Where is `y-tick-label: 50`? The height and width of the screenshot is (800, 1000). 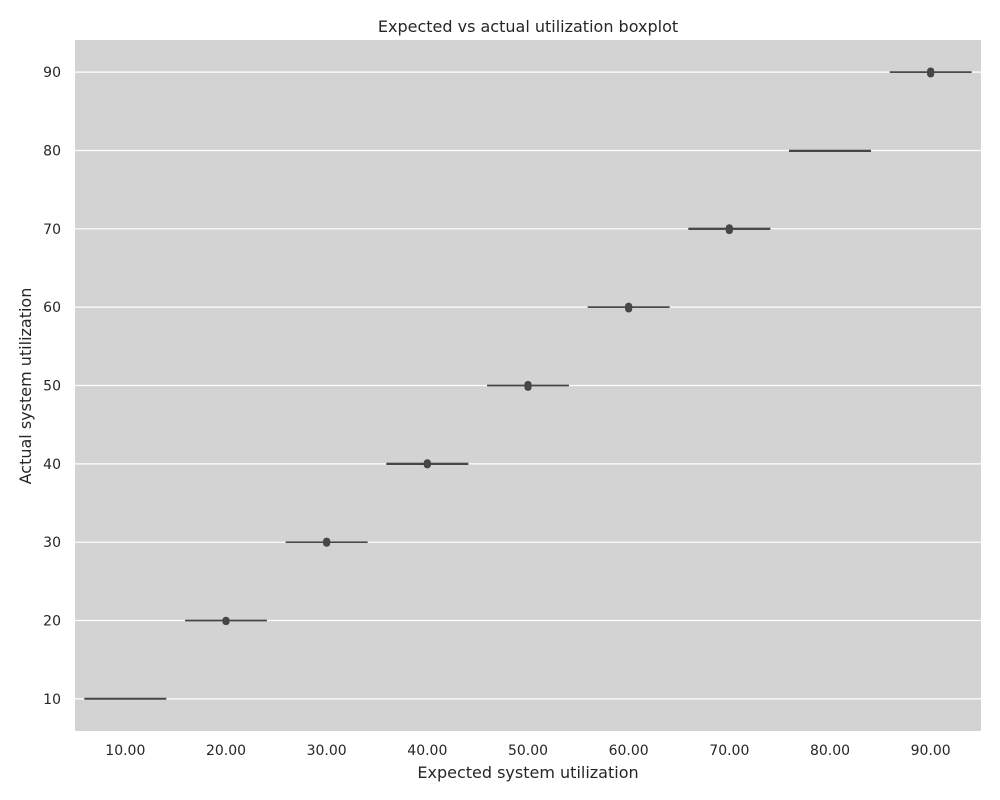 y-tick-label: 50 is located at coordinates (52, 387).